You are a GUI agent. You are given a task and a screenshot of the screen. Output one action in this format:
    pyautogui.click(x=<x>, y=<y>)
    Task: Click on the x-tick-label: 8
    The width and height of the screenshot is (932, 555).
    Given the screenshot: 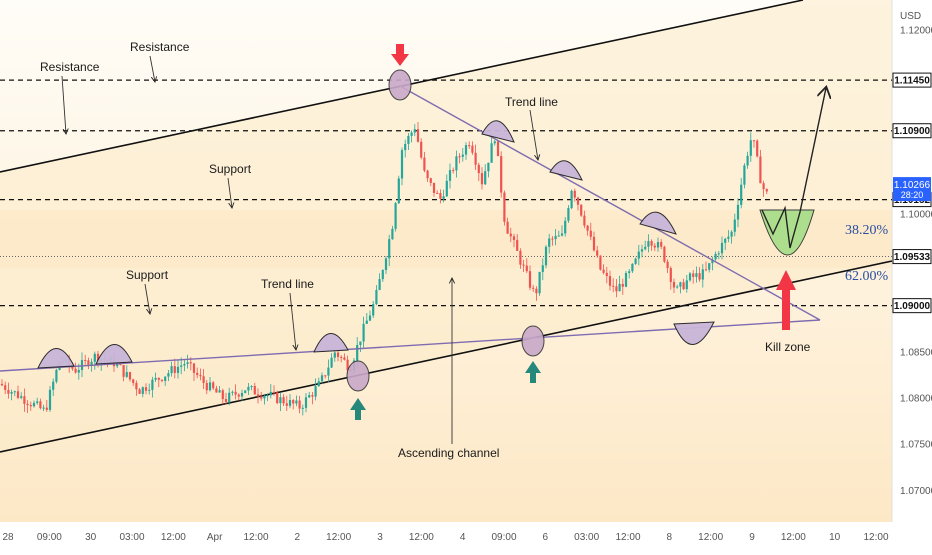 What is the action you would take?
    pyautogui.click(x=670, y=537)
    